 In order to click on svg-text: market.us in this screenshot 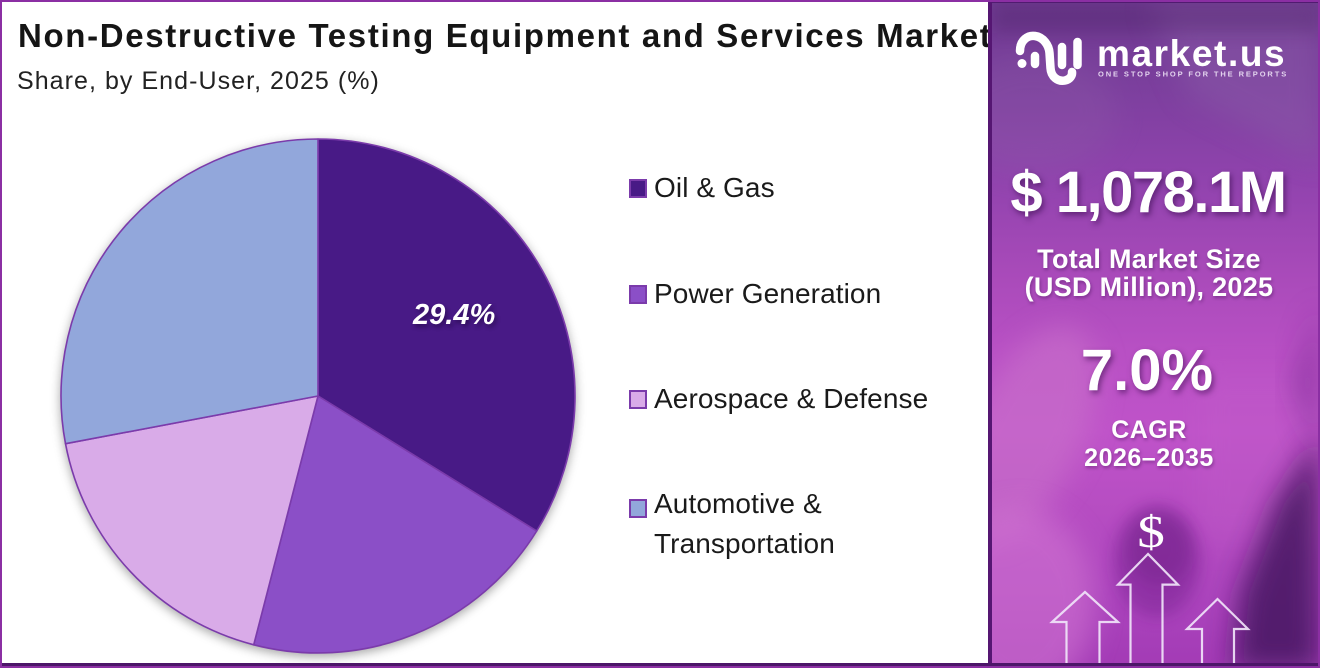, I will do `click(1191, 53)`.